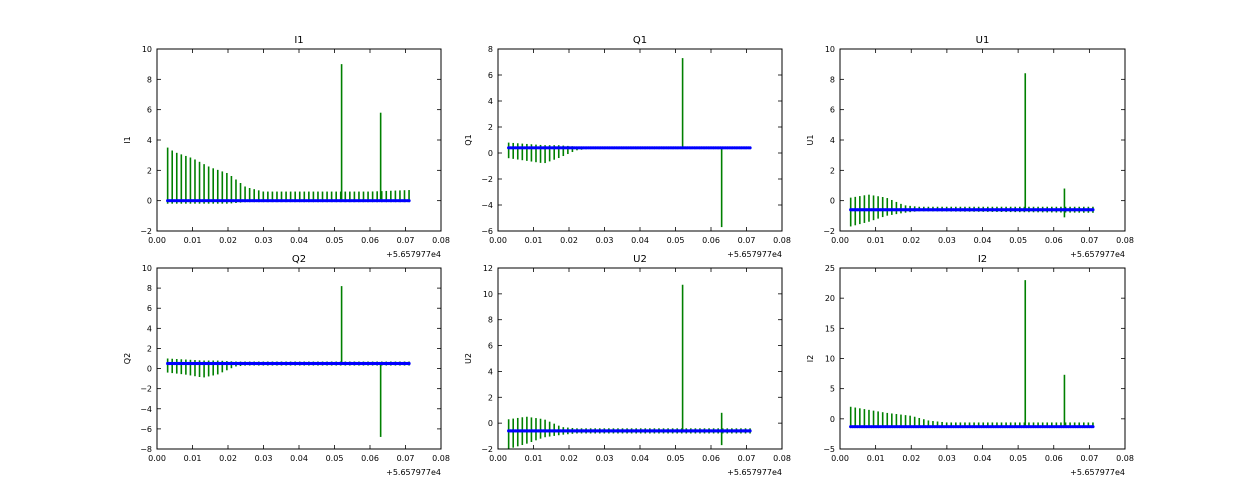  I want to click on chart-title: Q2, so click(299, 259).